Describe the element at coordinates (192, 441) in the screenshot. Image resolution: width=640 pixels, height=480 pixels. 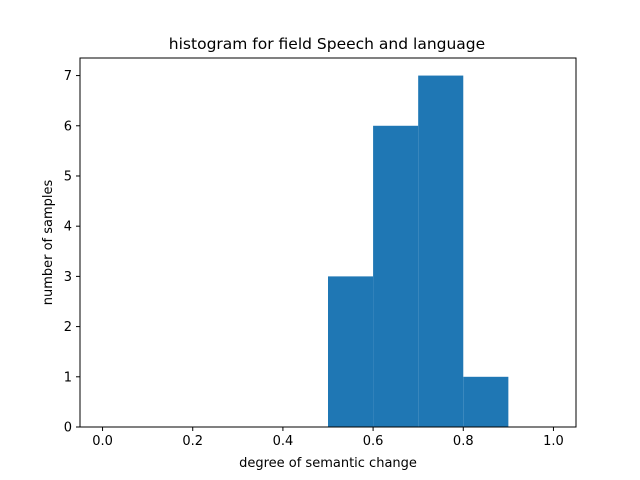
I see `x-tick-label: 0.2` at that location.